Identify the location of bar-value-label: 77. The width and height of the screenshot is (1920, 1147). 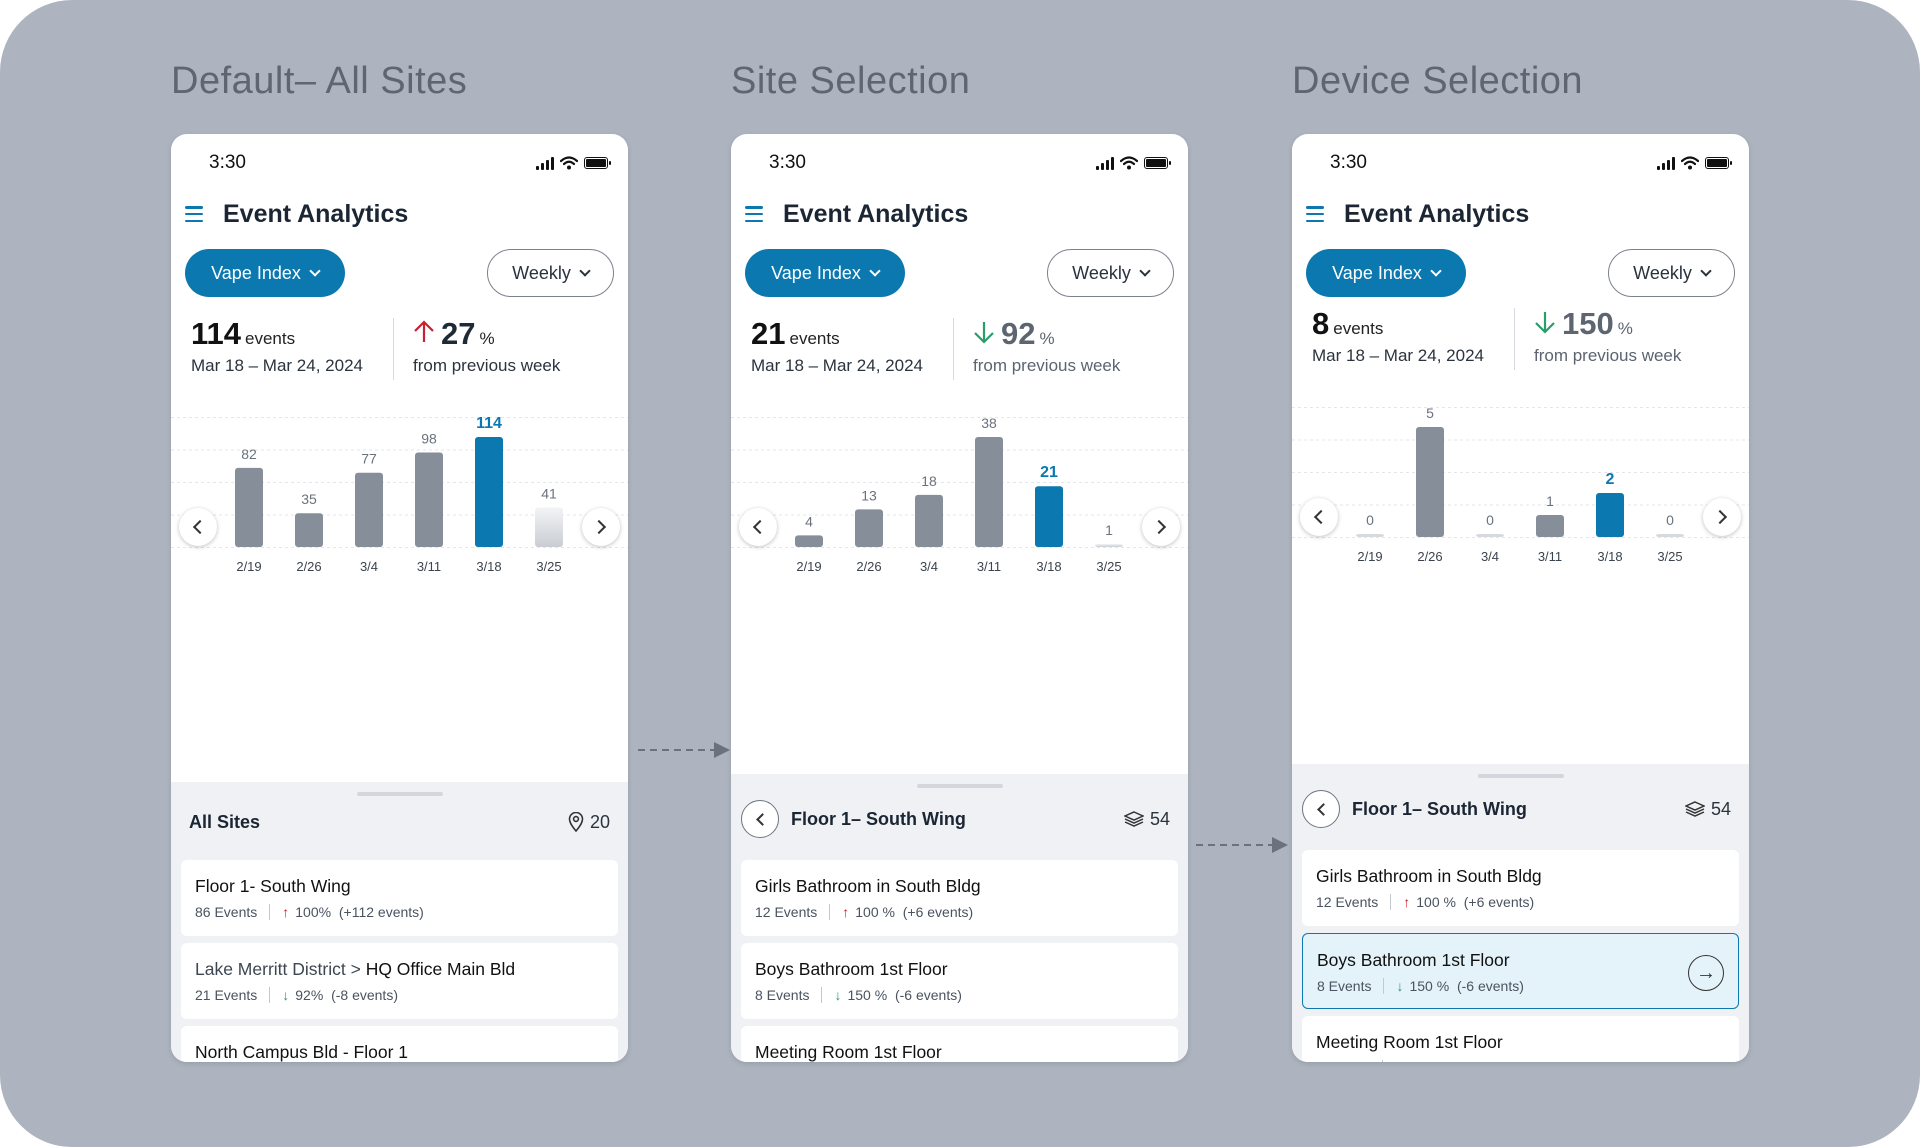
(369, 459).